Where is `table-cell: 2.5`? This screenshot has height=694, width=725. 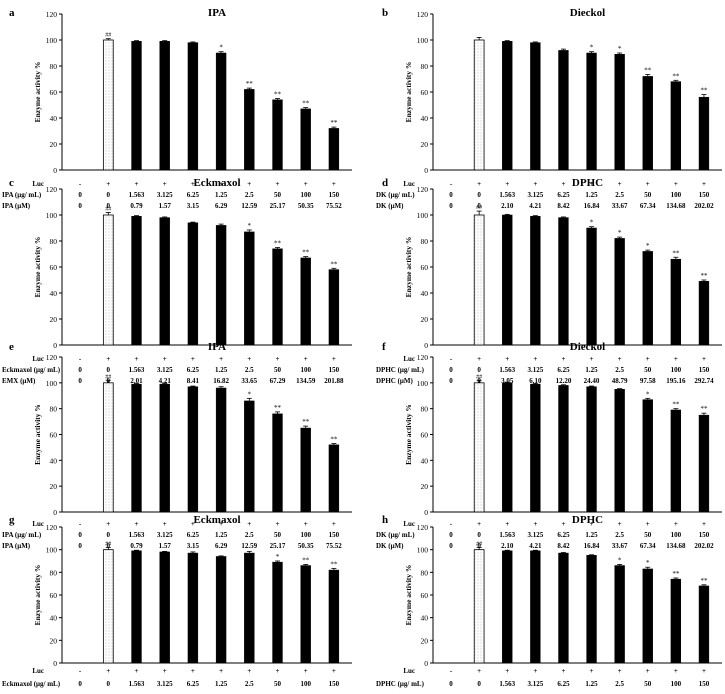
table-cell: 2.5 is located at coordinates (619, 370).